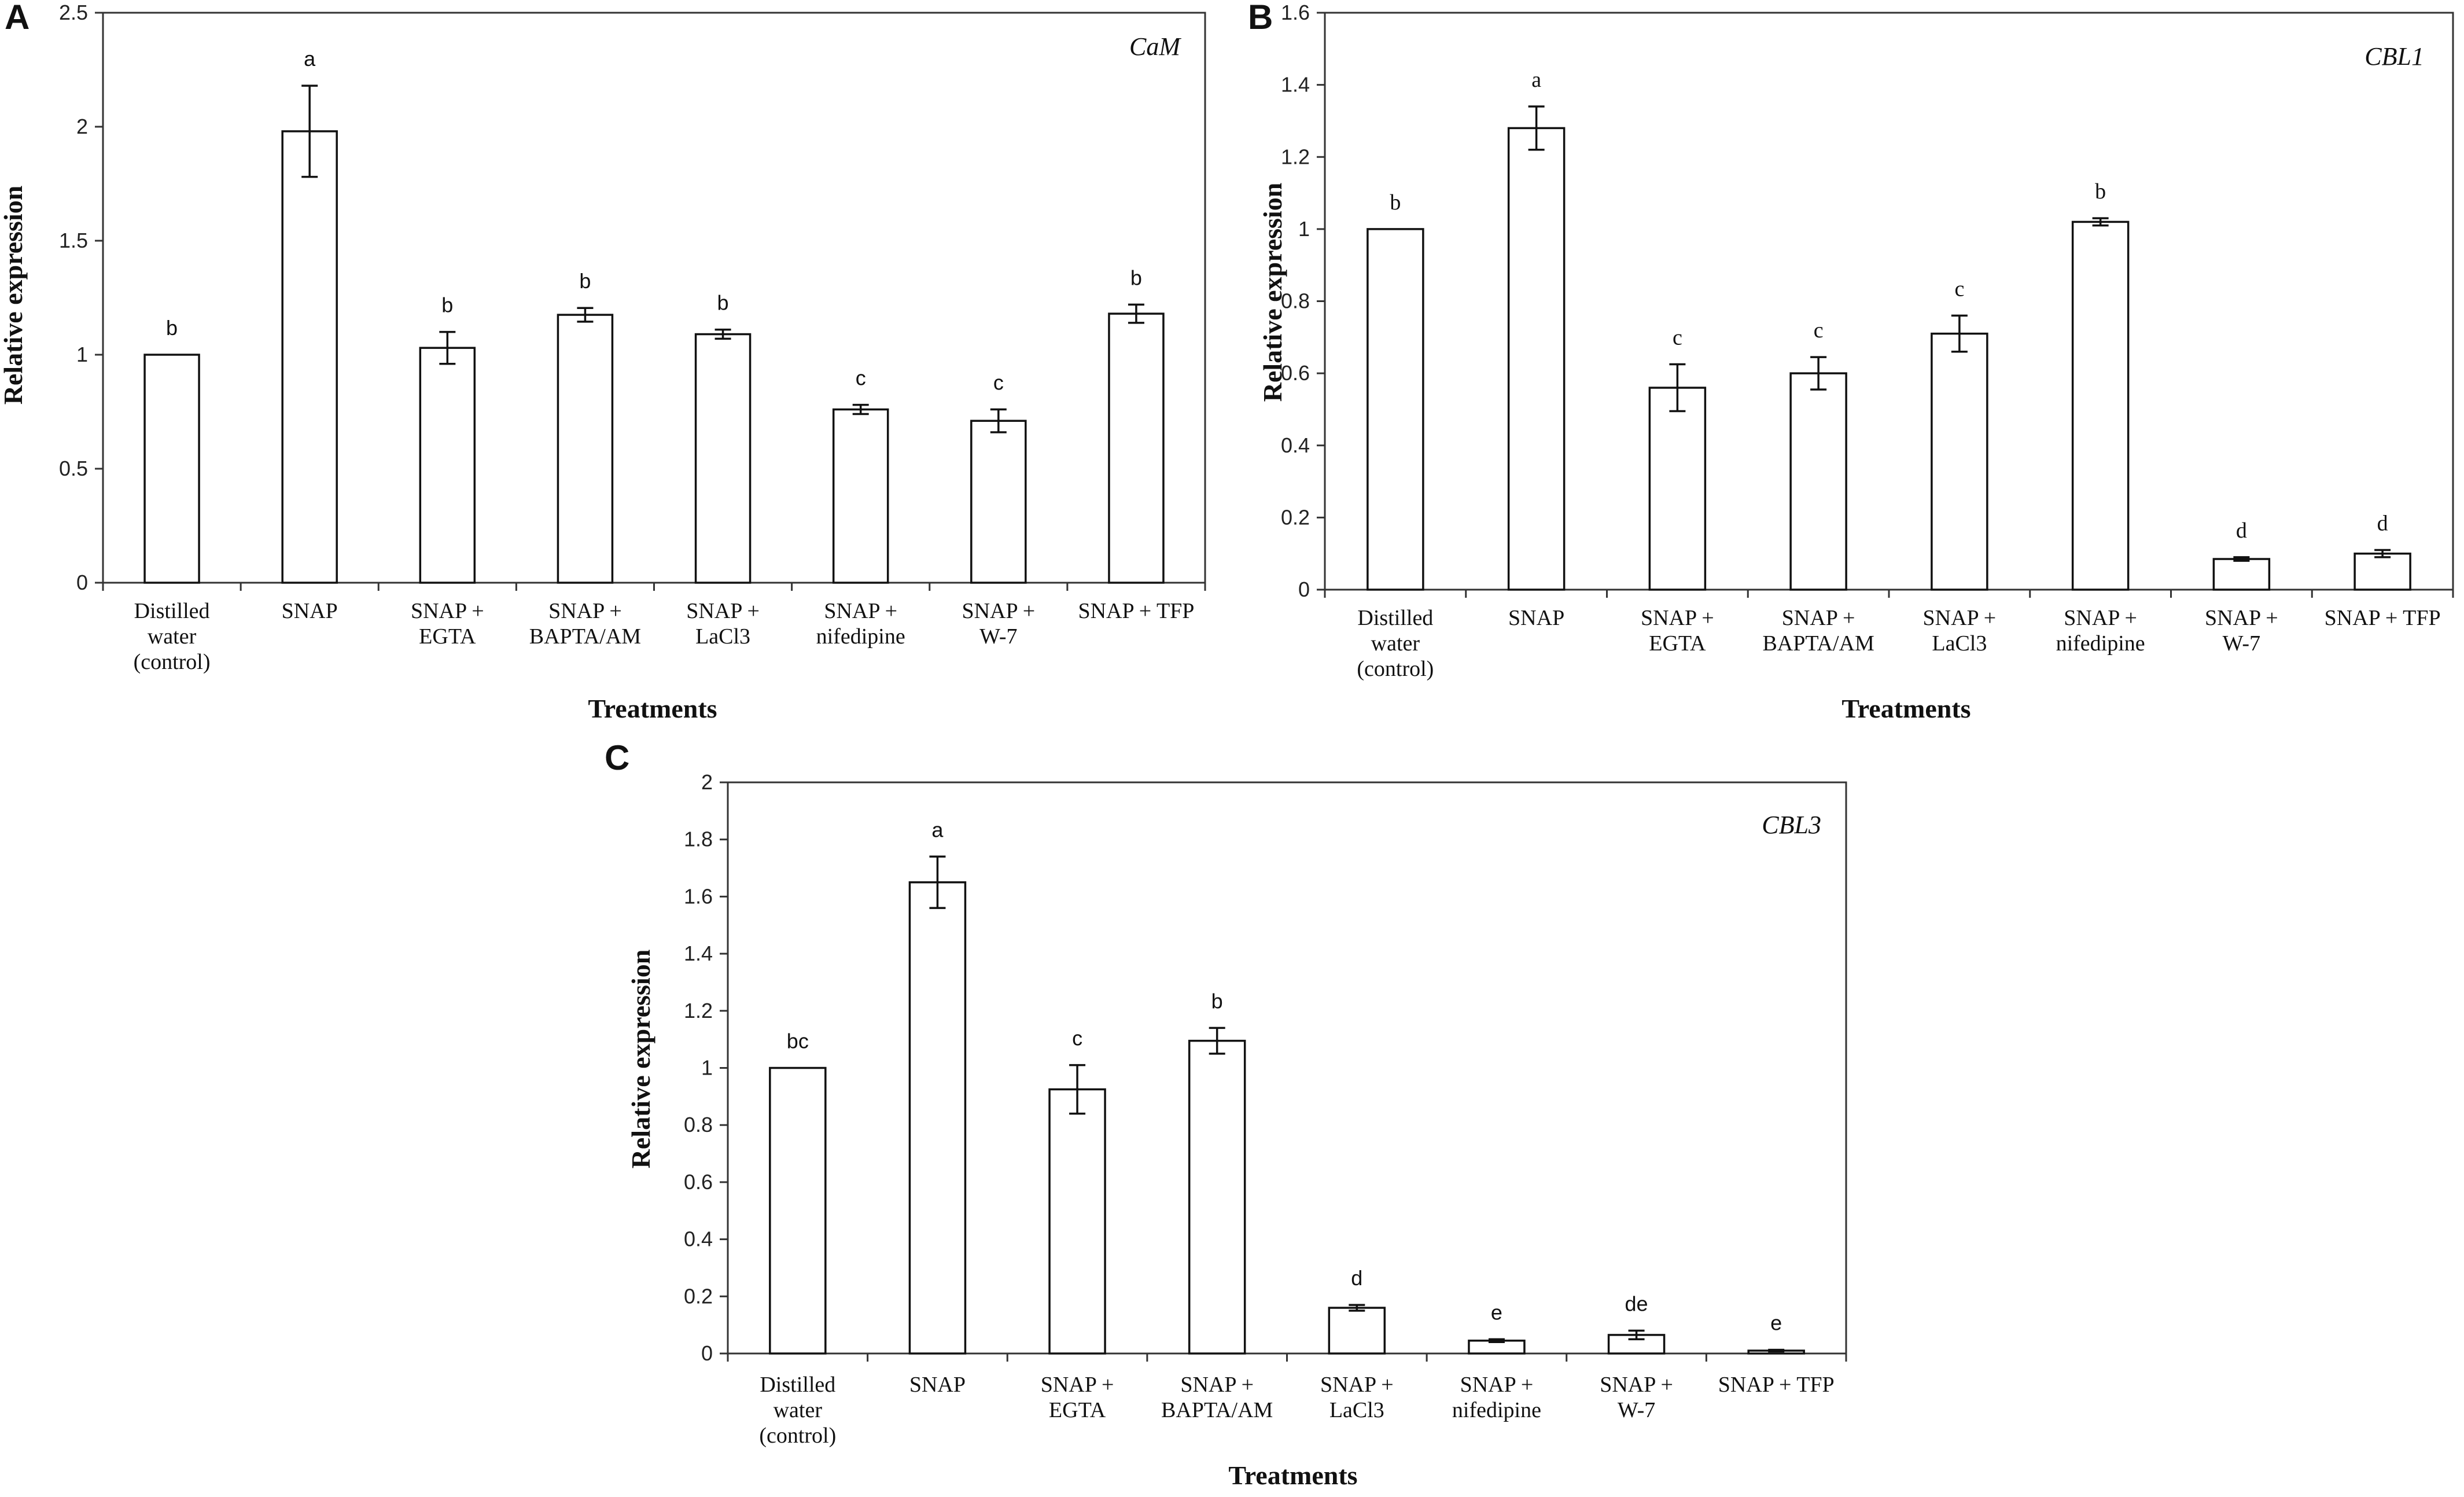 This screenshot has width=2464, height=1497. What do you see at coordinates (1260, 18) in the screenshot?
I see `panel-letter: B` at bounding box center [1260, 18].